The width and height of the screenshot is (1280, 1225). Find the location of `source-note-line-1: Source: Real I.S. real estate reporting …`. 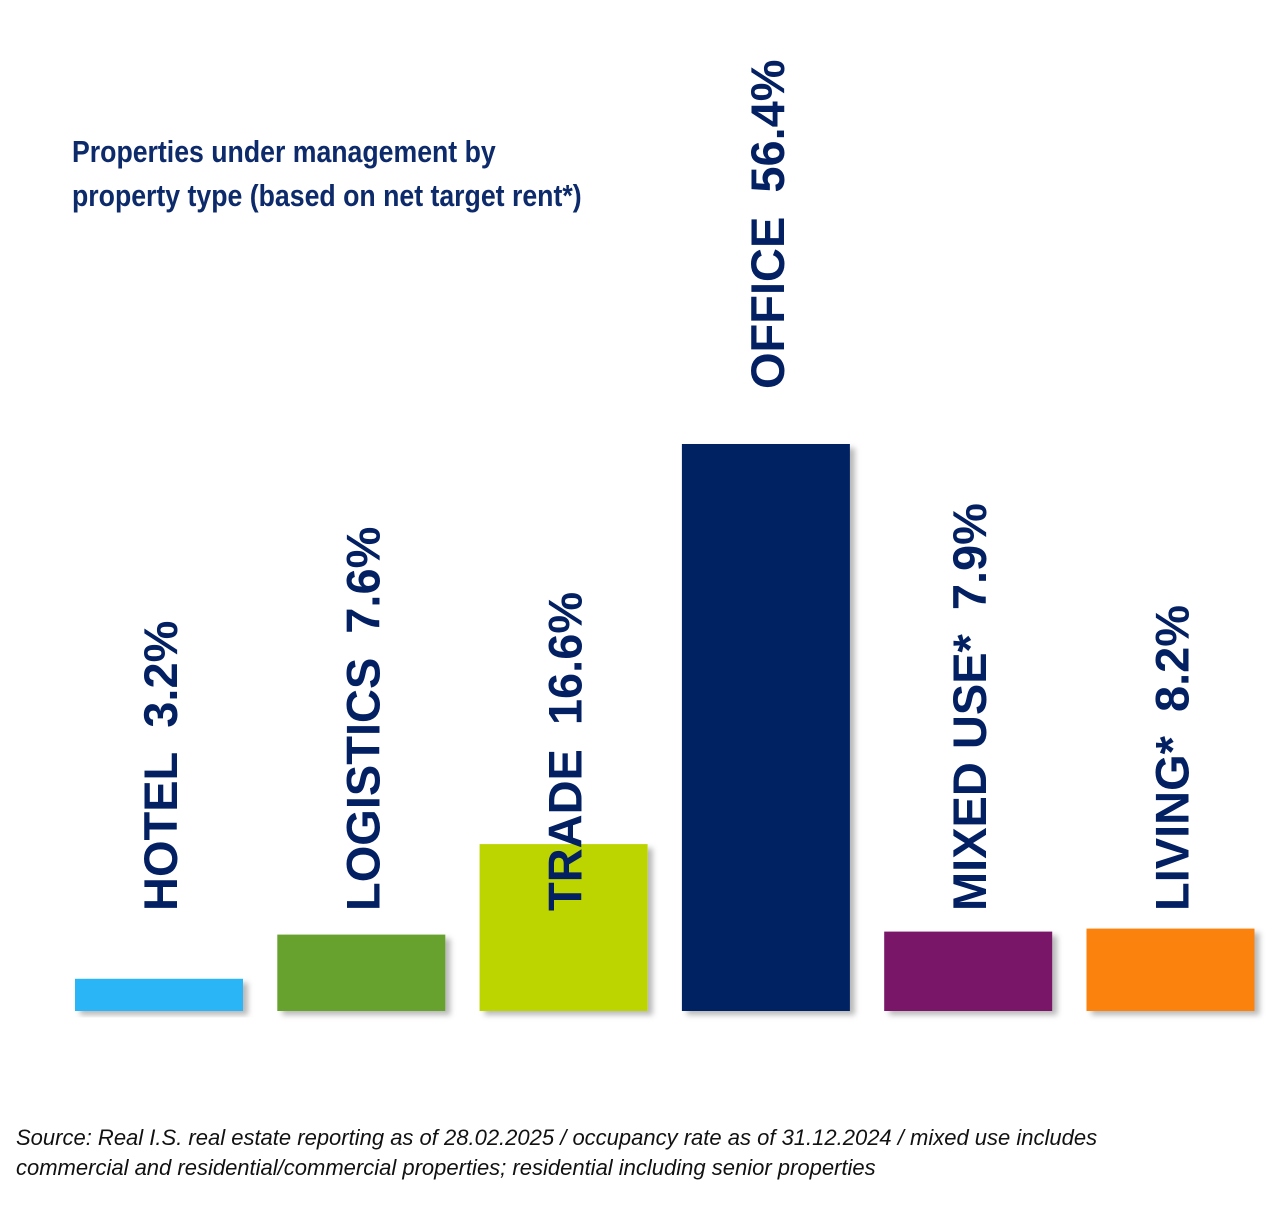

source-note-line-1: Source: Real I.S. real estate reporting … is located at coordinates (557, 1137).